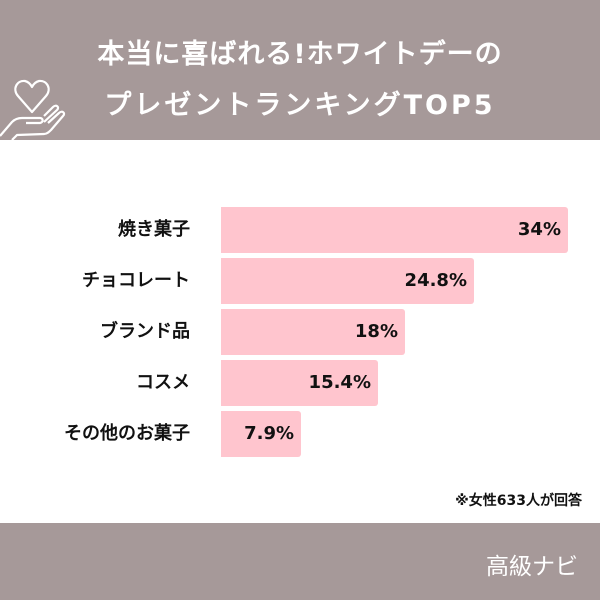  I want to click on value-label: 24.8%, so click(435, 280).